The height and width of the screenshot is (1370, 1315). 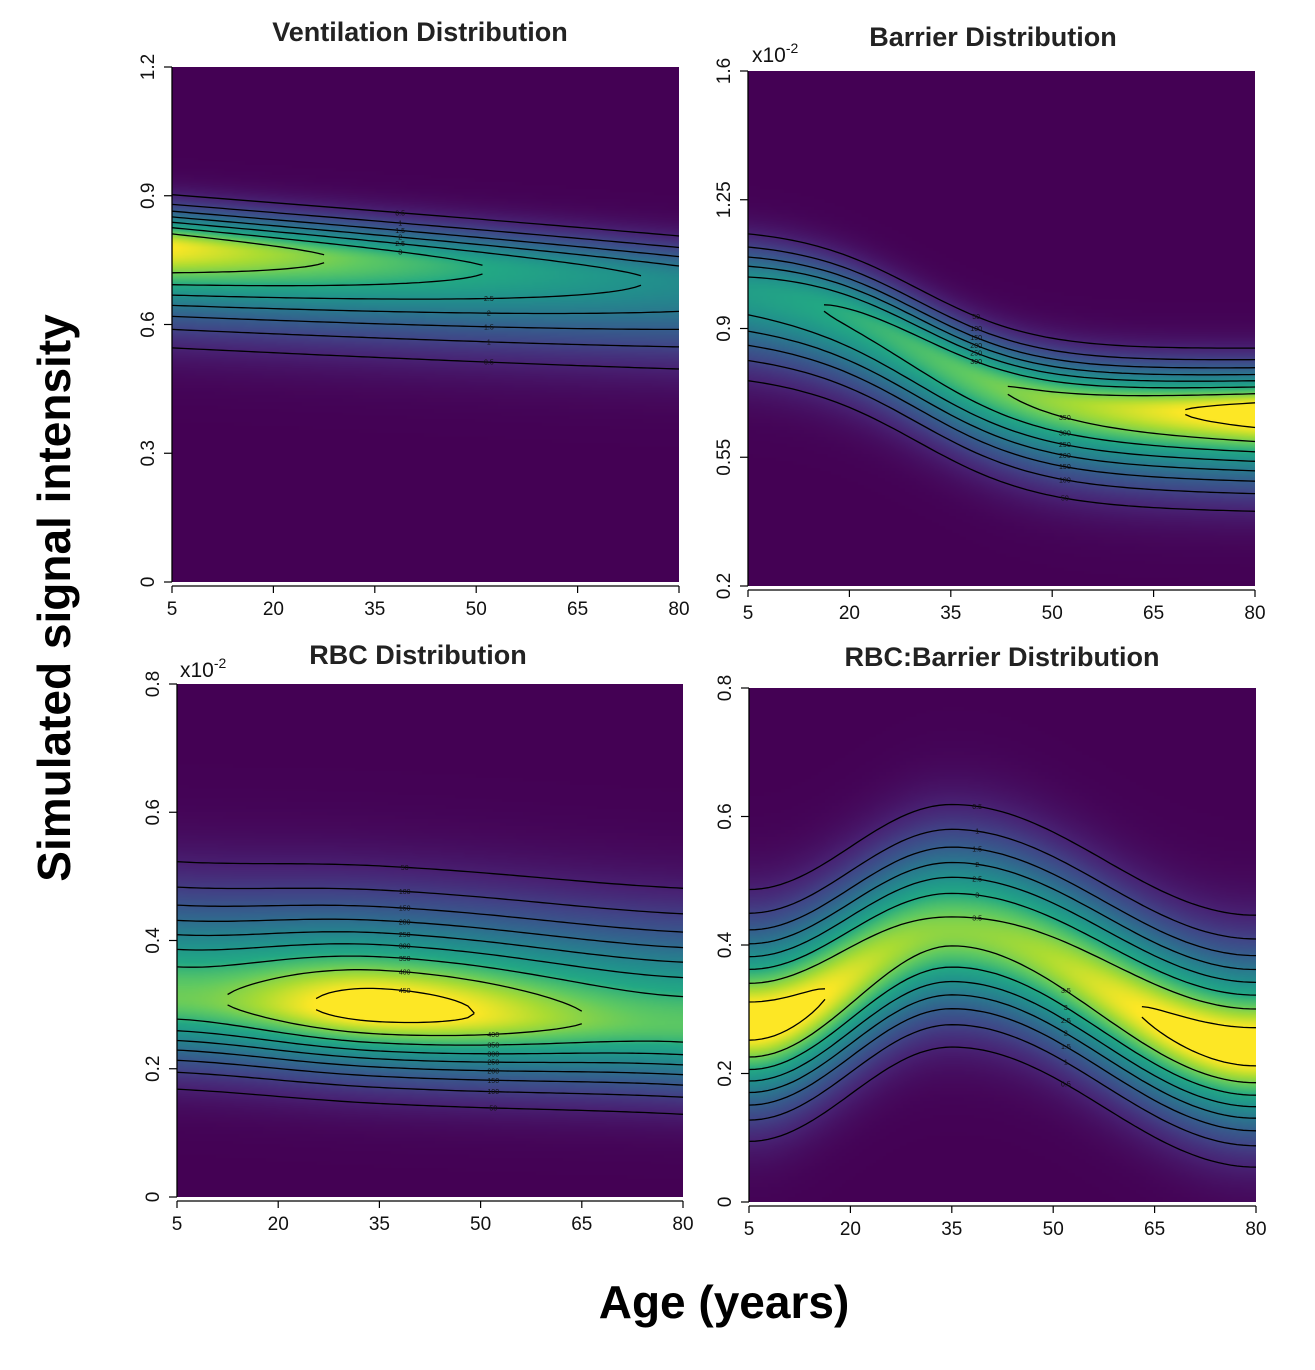 What do you see at coordinates (1001, 657) in the screenshot?
I see `panel-title: RBC:Barrier Distribution` at bounding box center [1001, 657].